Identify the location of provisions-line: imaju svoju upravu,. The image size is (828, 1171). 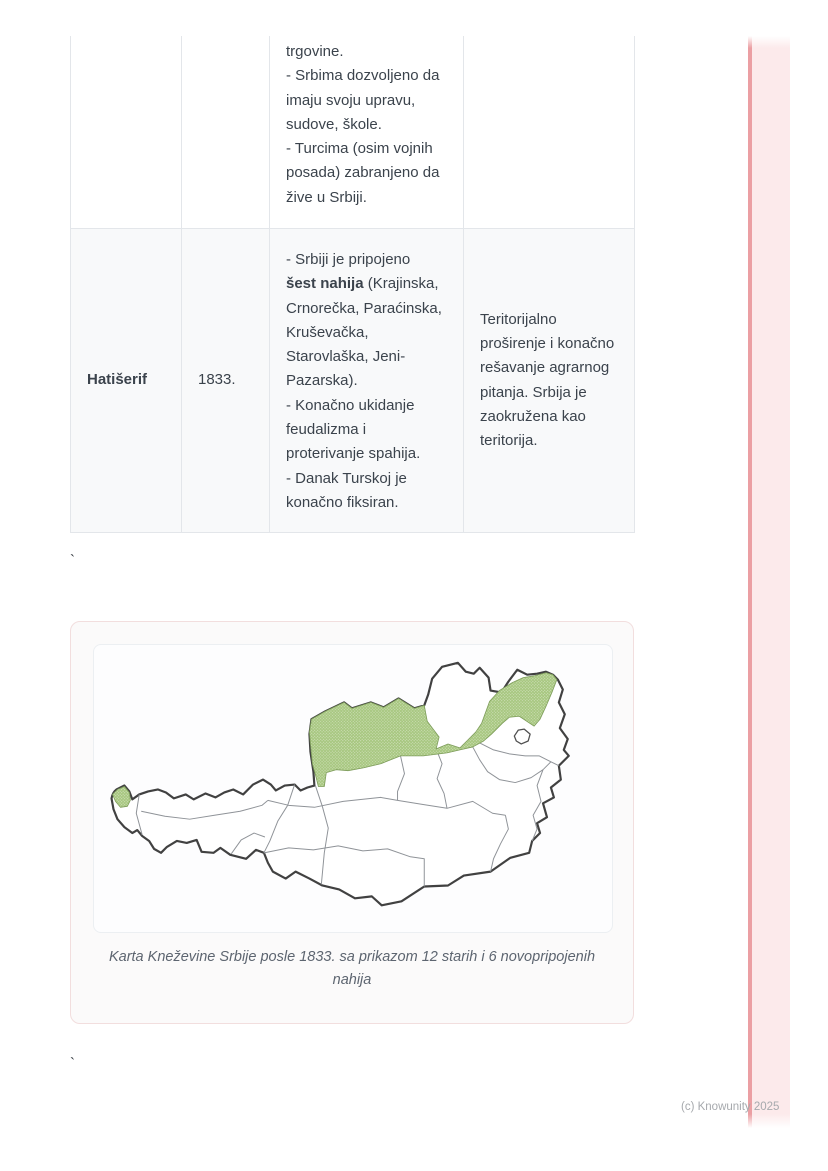
(351, 100).